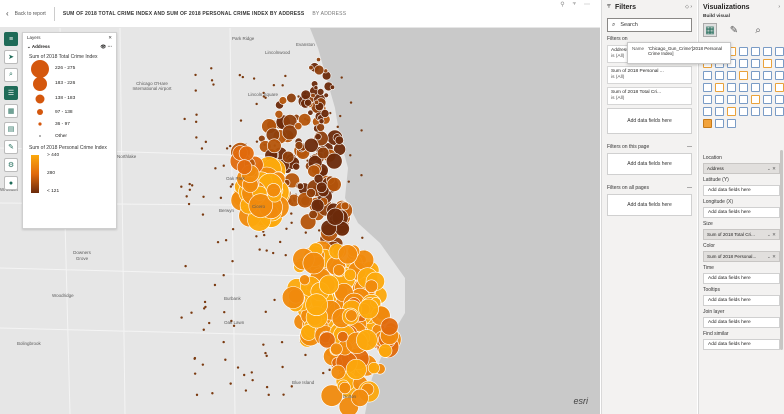  What do you see at coordinates (574, 4) in the screenshot?
I see `filter-icon: ⫧` at bounding box center [574, 4].